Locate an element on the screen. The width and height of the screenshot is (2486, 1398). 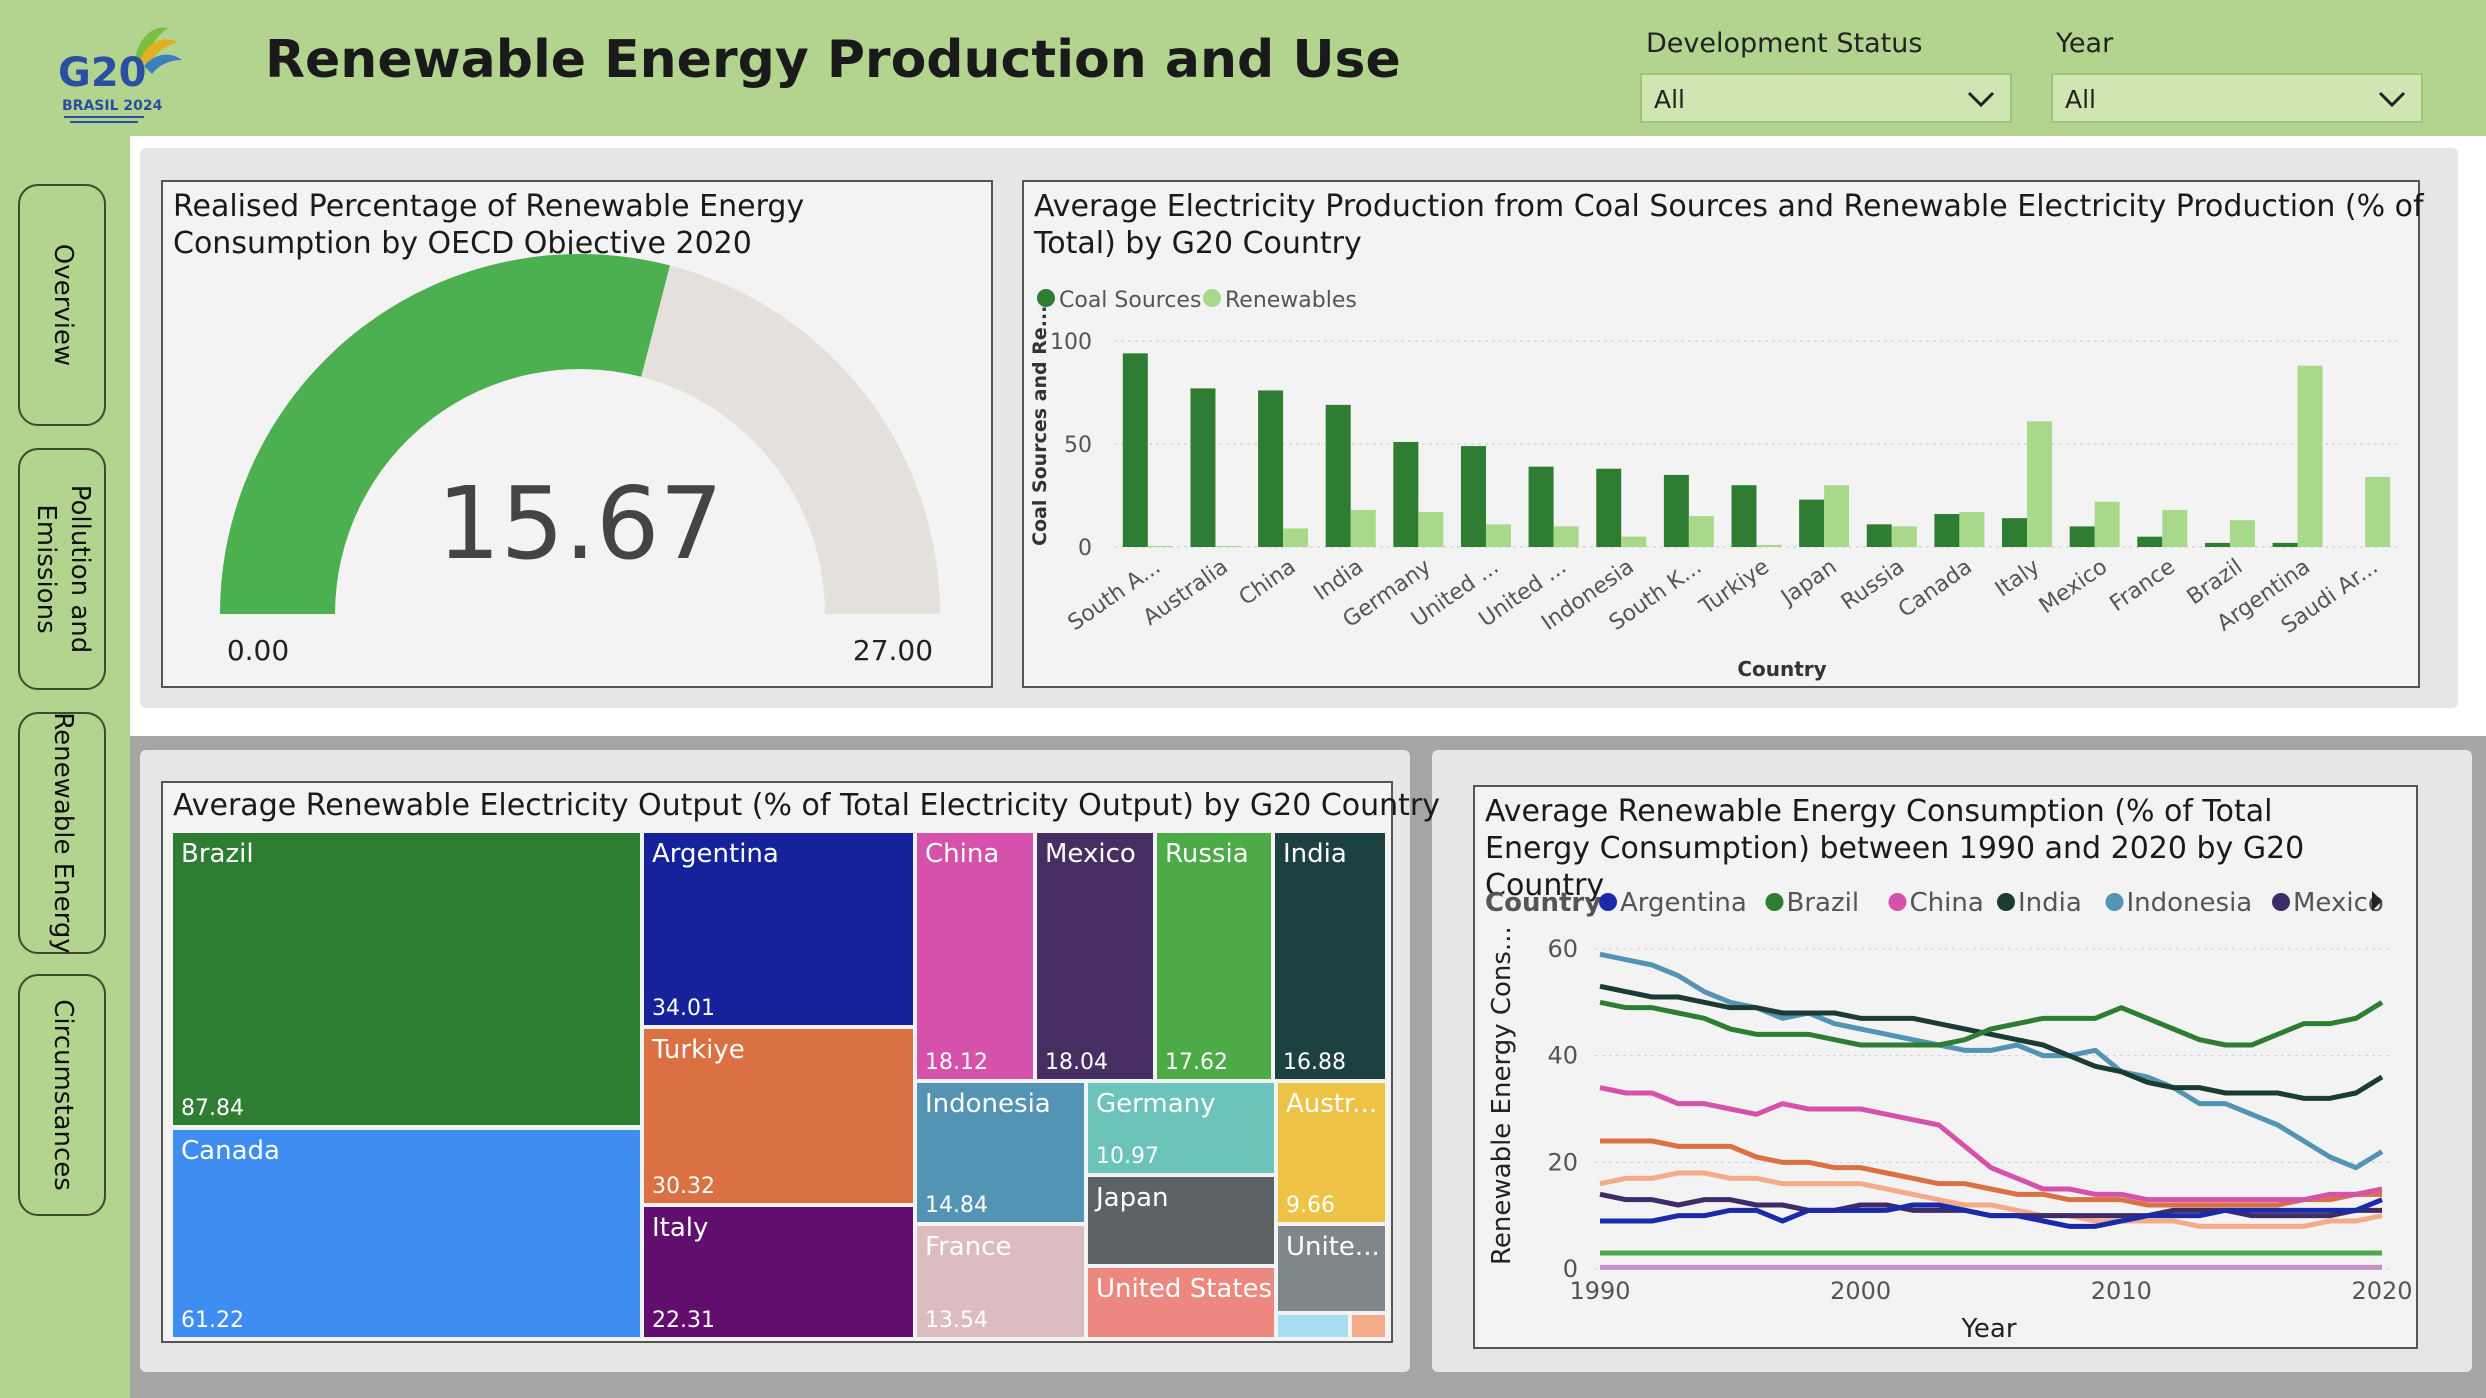
treemap-tile-germany: Germany 10.97 is located at coordinates (1181, 1128).